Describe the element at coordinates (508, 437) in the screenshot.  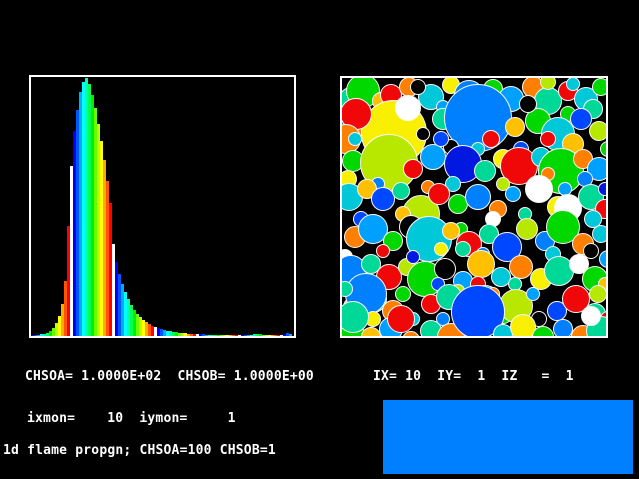
I see `blue-status-box` at that location.